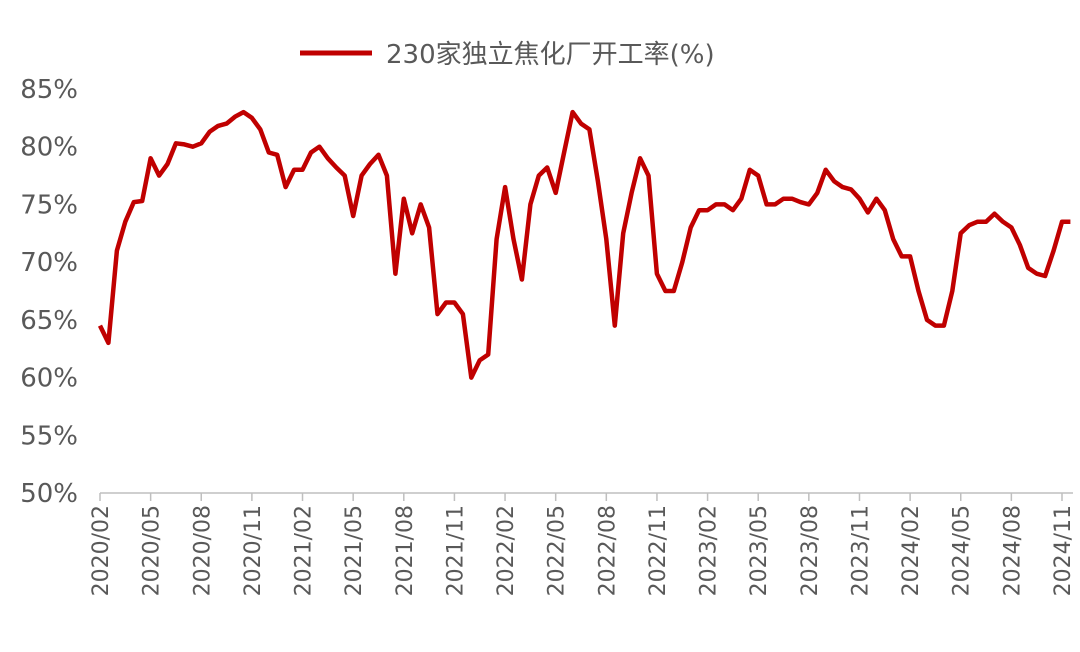  I want to click on y-tick-label: 65%, so click(49, 321).